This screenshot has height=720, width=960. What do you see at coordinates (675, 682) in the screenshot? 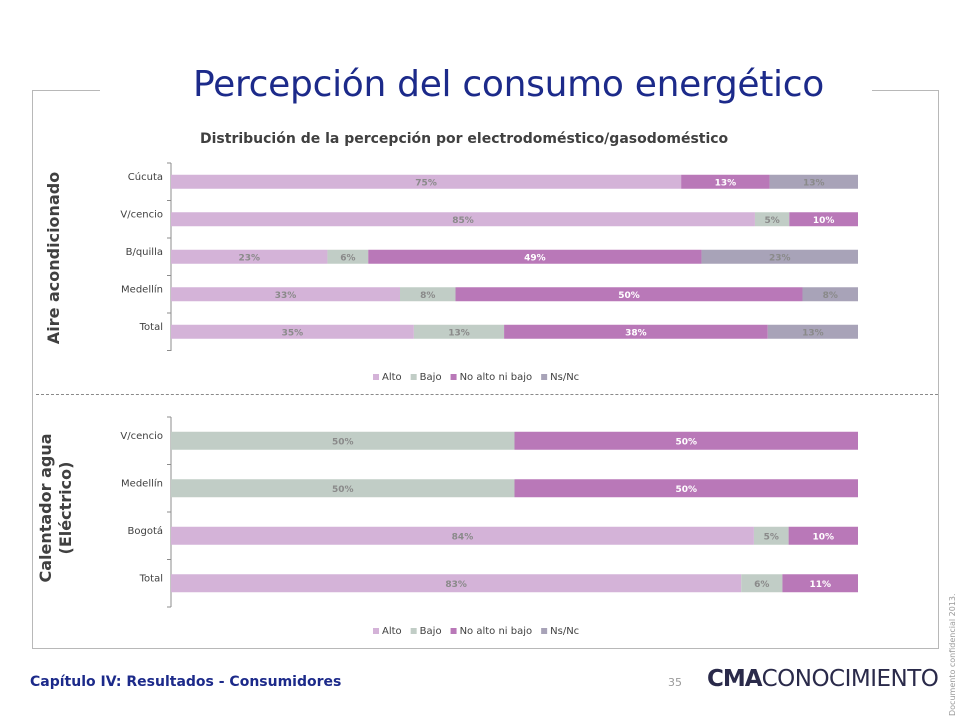
I see `page-number: 35` at bounding box center [675, 682].